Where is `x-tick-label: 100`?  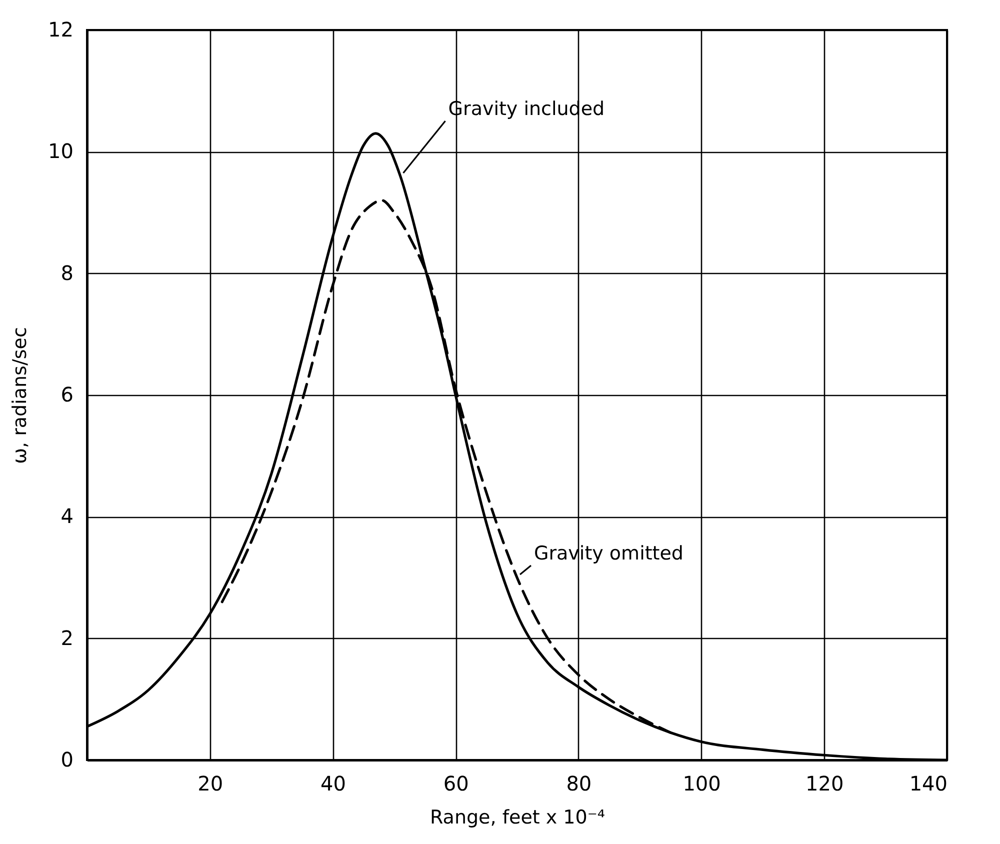
x-tick-label: 100 is located at coordinates (701, 784).